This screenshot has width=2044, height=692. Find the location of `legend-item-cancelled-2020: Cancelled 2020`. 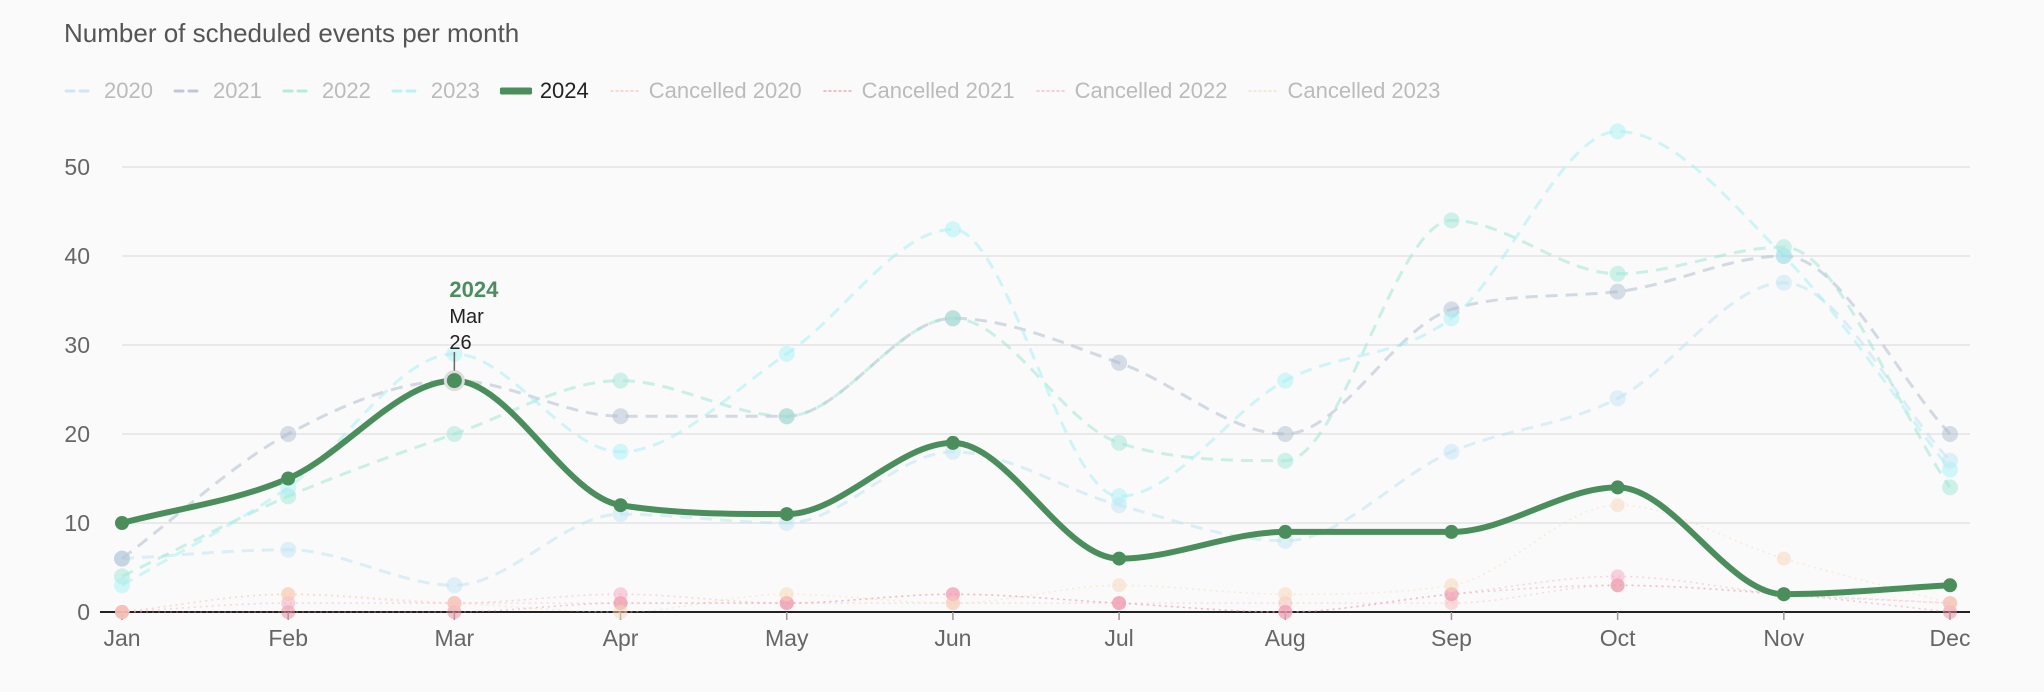

legend-item-cancelled-2020: Cancelled 2020 is located at coordinates (705, 91).